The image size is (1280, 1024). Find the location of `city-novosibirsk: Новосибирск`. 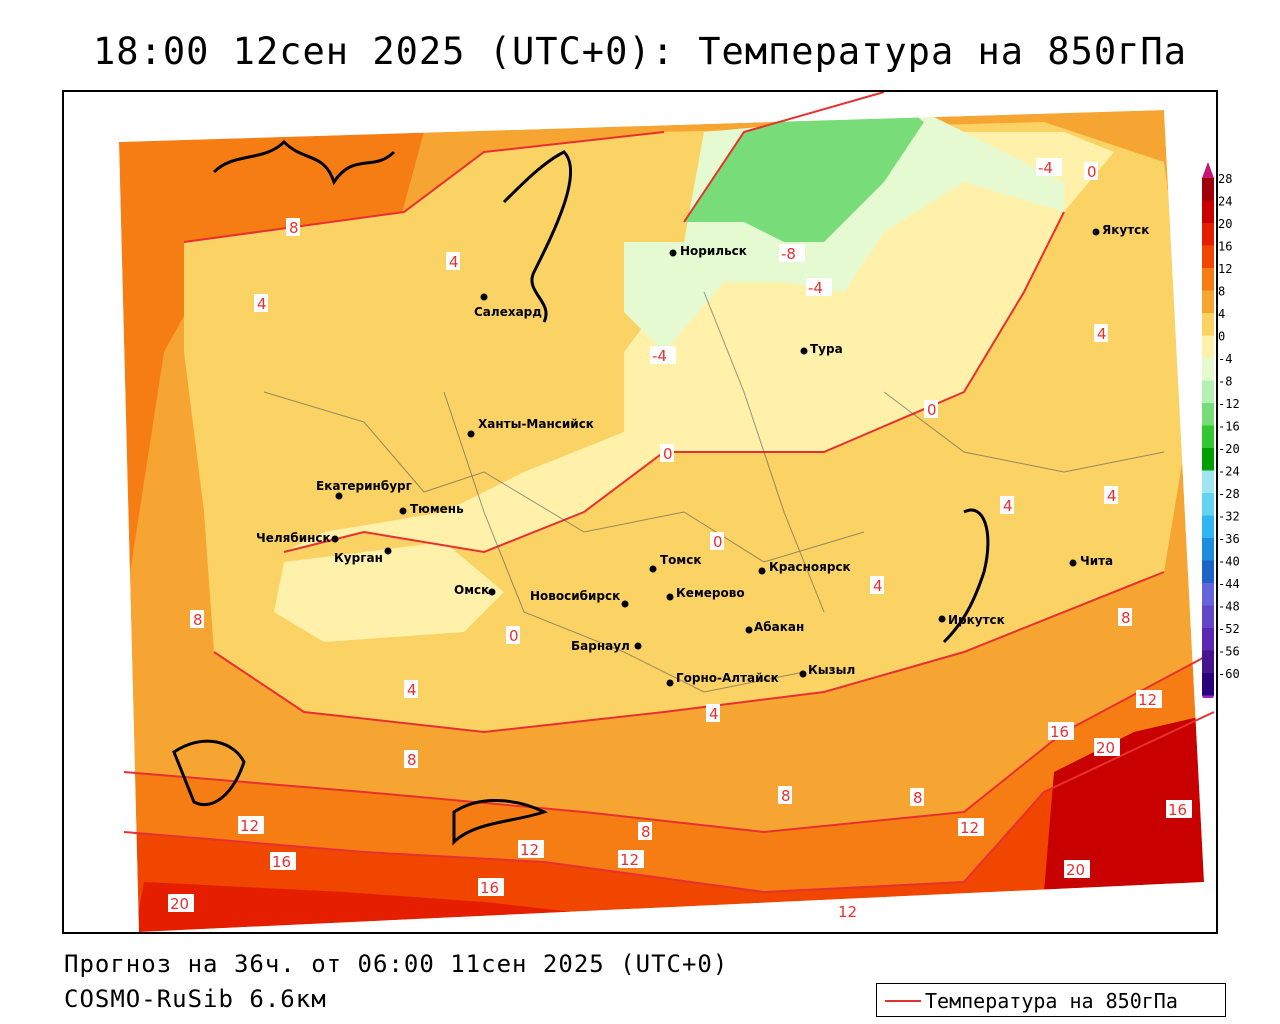

city-novosibirsk: Новосибирск is located at coordinates (579, 598).